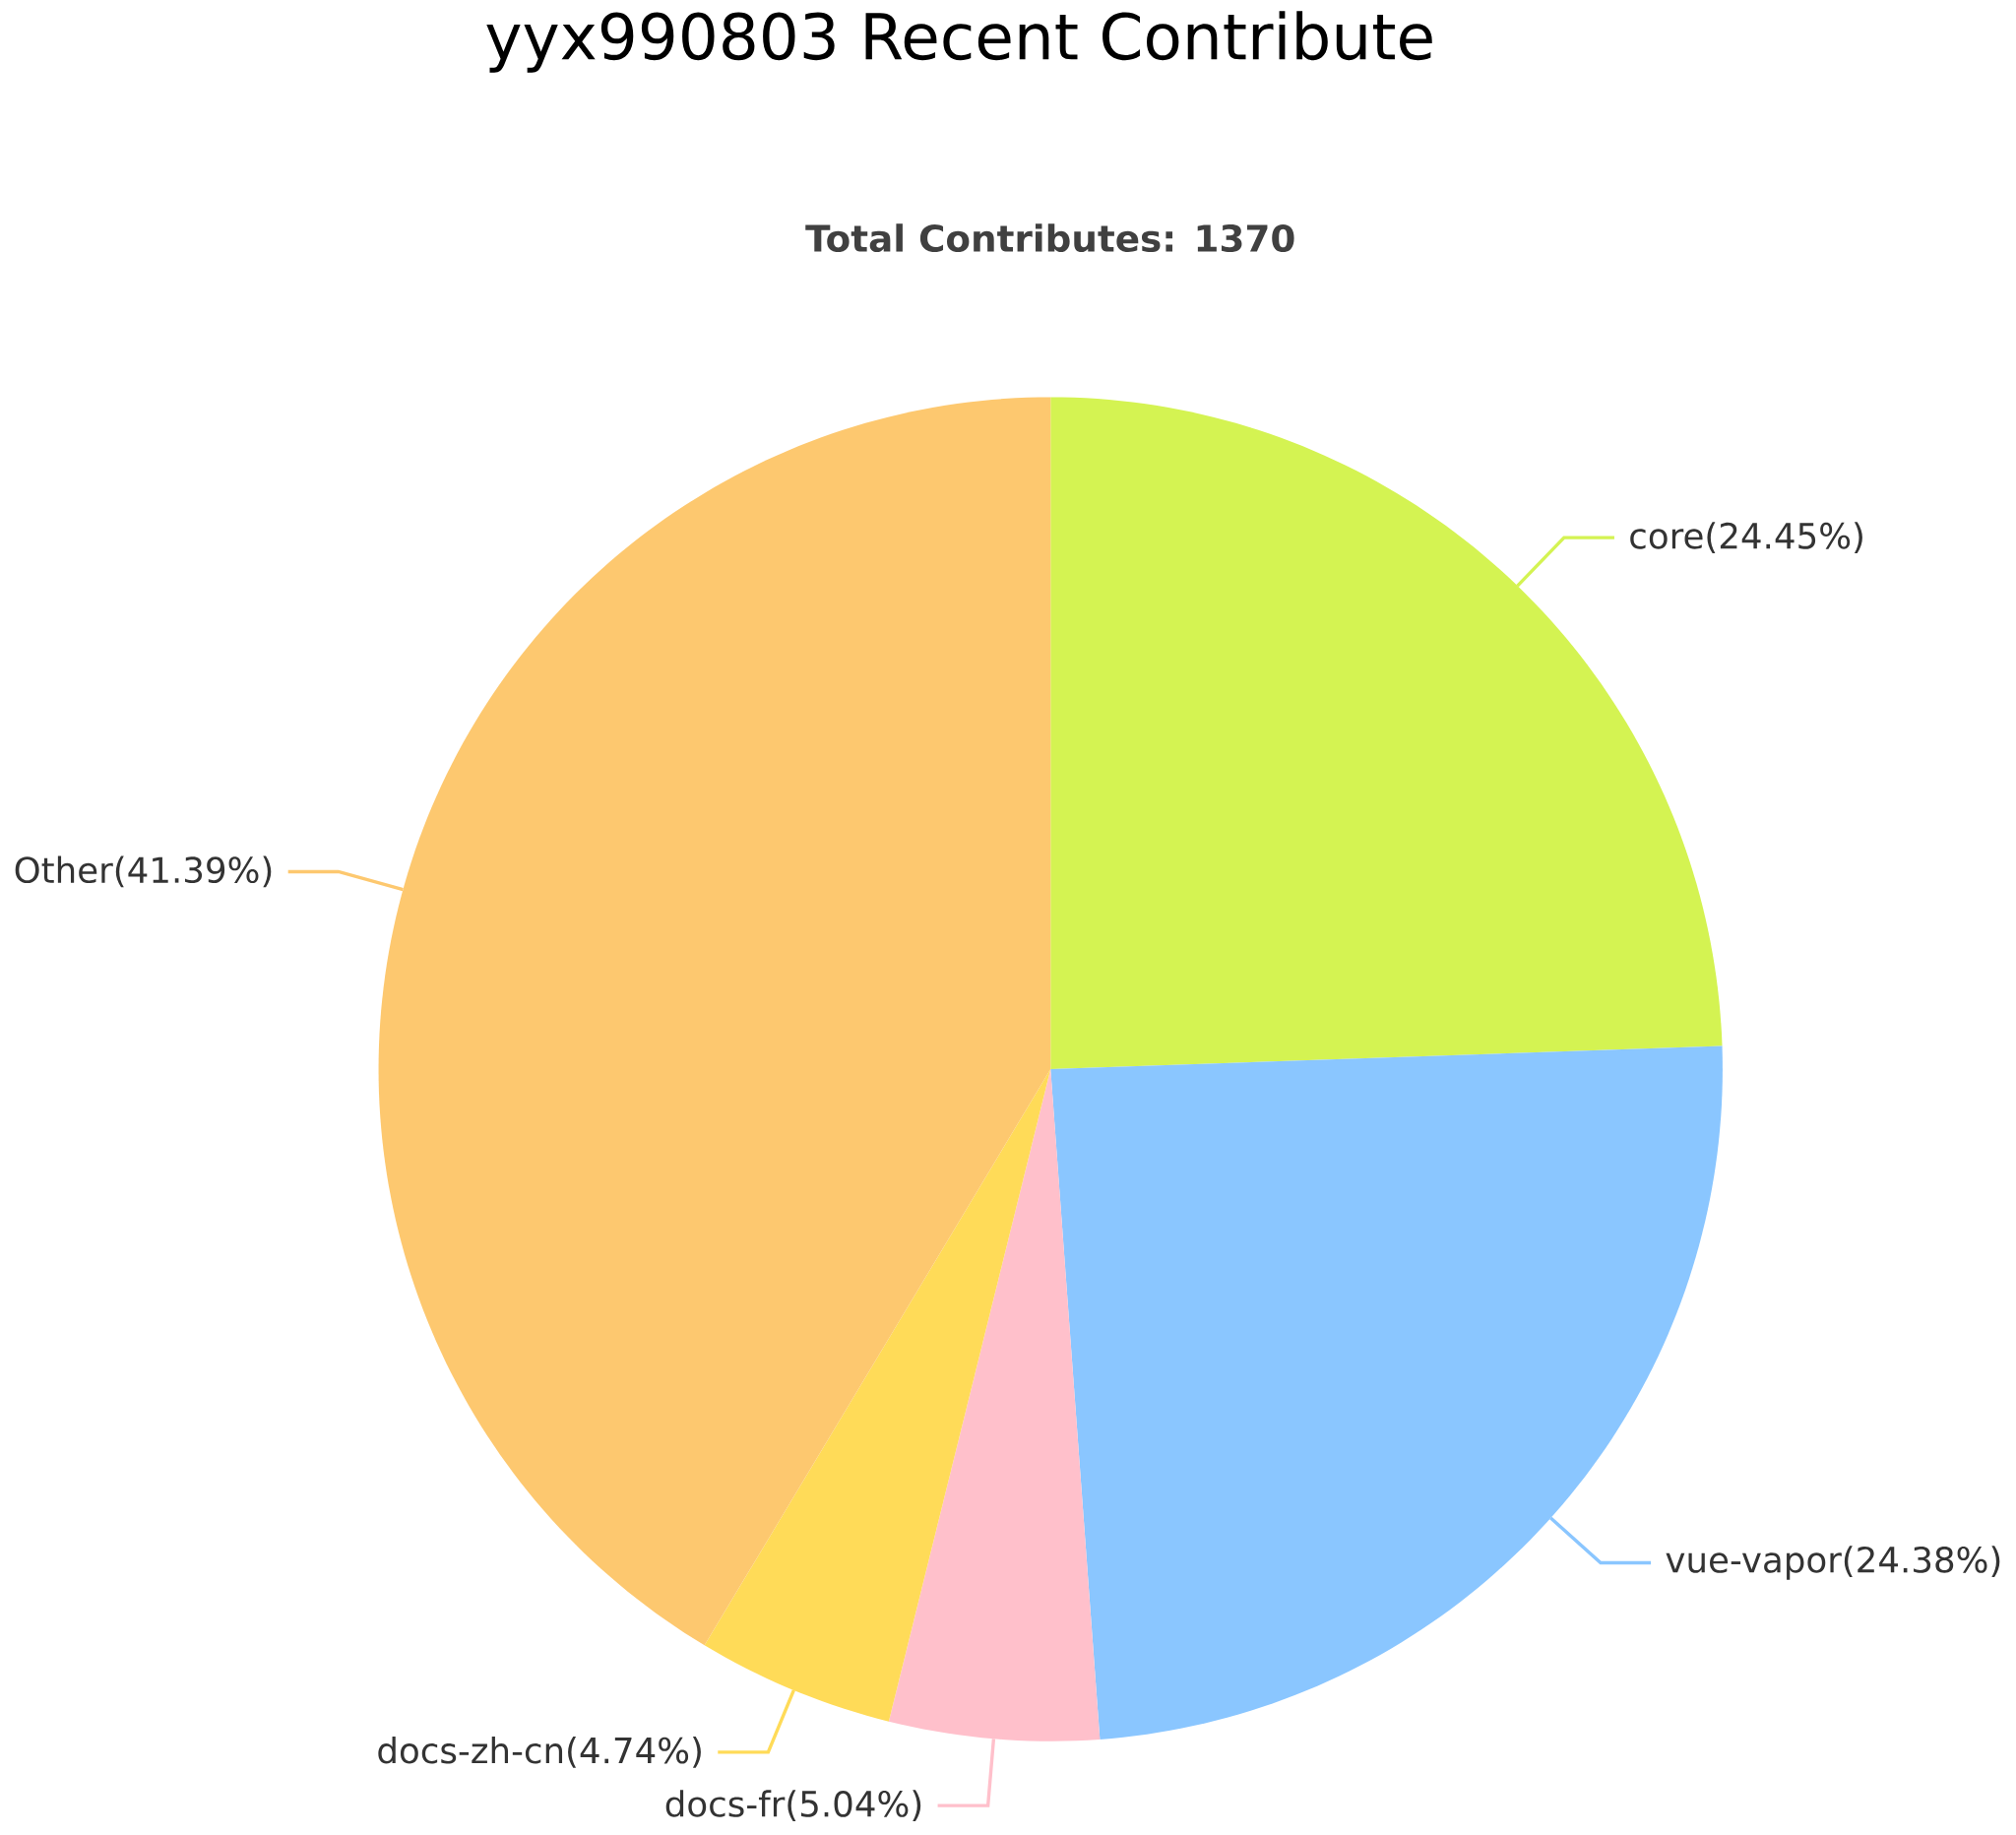  I want to click on data-label: (24.38%), so click(1922, 1562).